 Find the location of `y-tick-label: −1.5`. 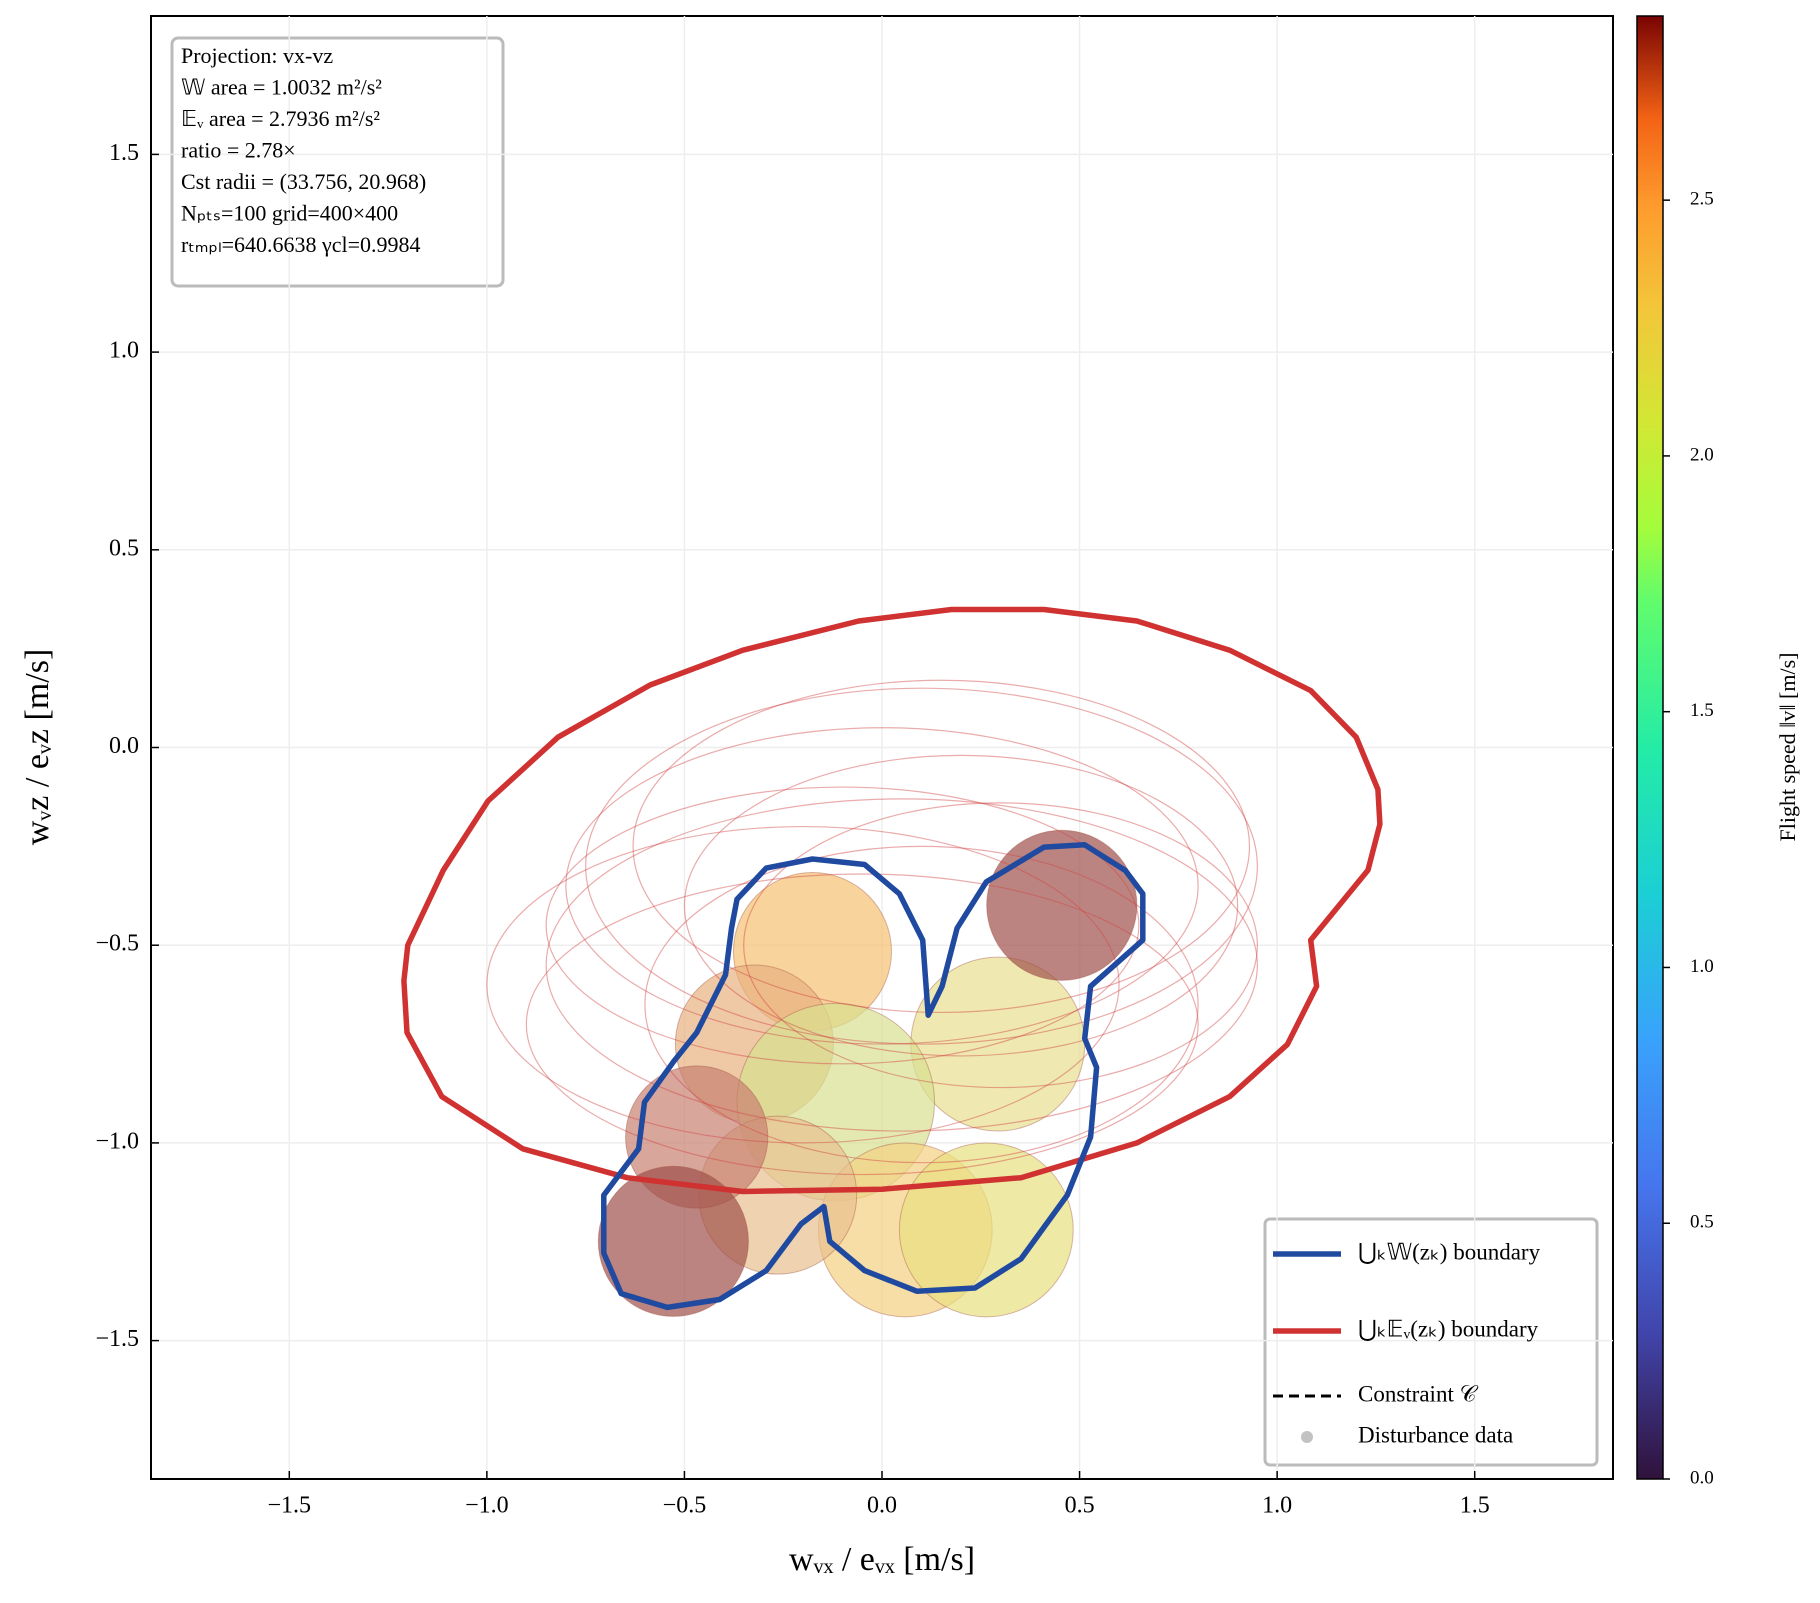

y-tick-label: −1.5 is located at coordinates (117, 1339).